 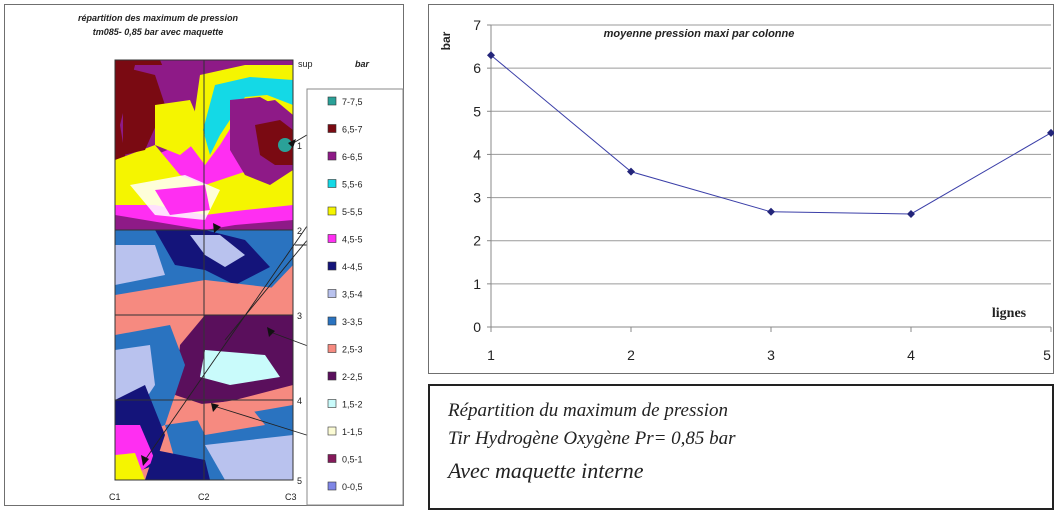 What do you see at coordinates (631, 355) in the screenshot?
I see `x-tick-label: 2` at bounding box center [631, 355].